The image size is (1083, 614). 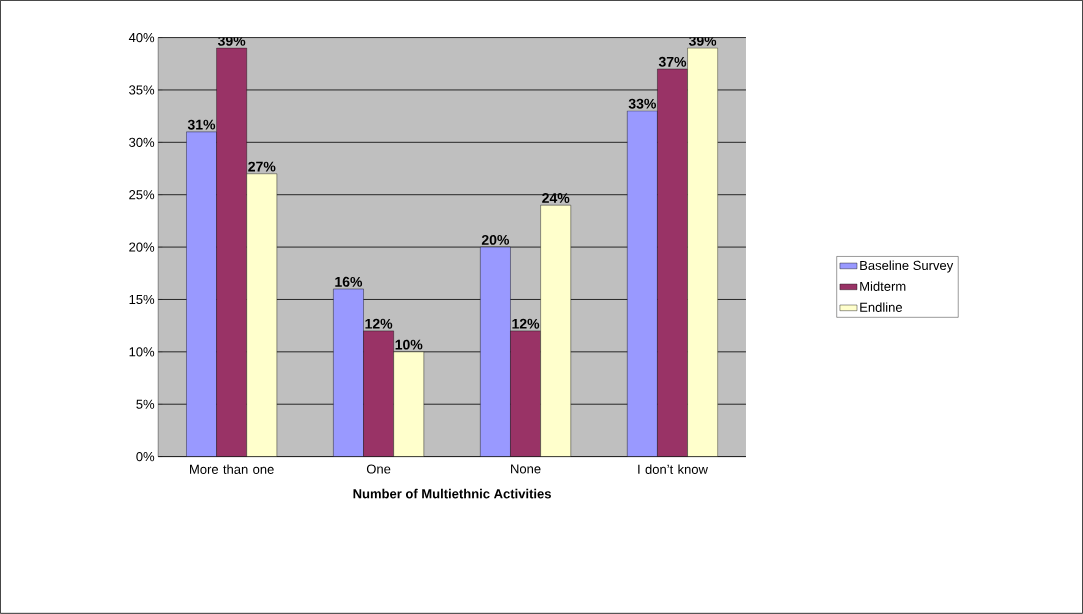 I want to click on data-label: 20%, so click(x=495, y=240).